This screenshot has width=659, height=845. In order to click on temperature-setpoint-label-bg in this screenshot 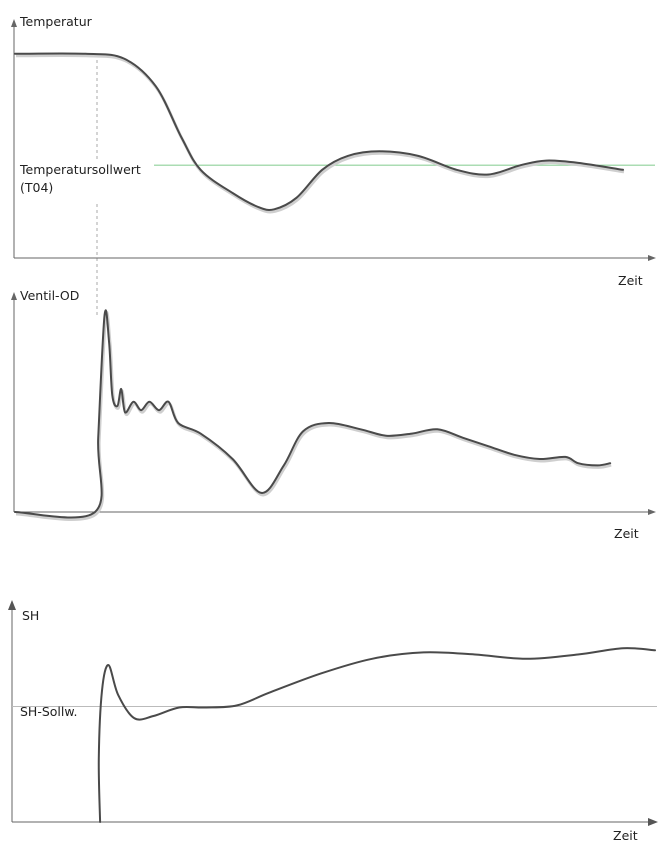, I will do `click(86, 182)`.